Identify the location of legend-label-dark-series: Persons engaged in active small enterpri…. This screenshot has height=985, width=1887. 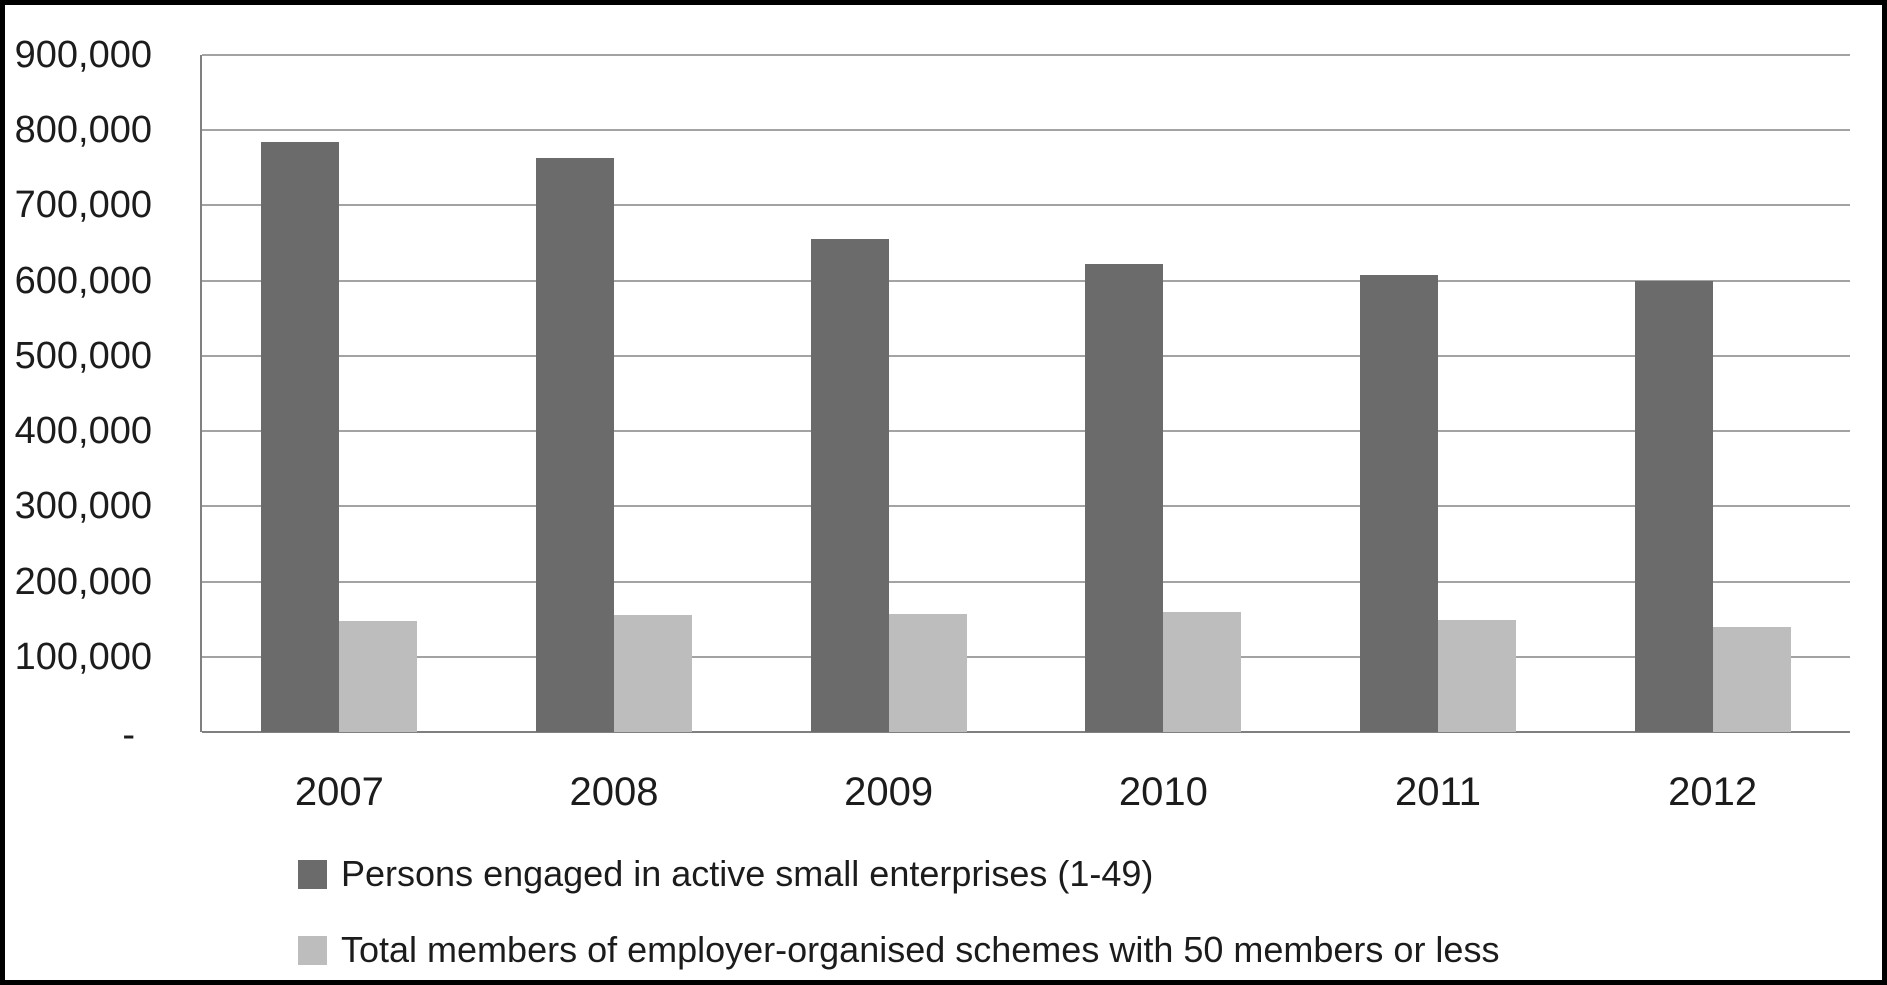
(747, 873).